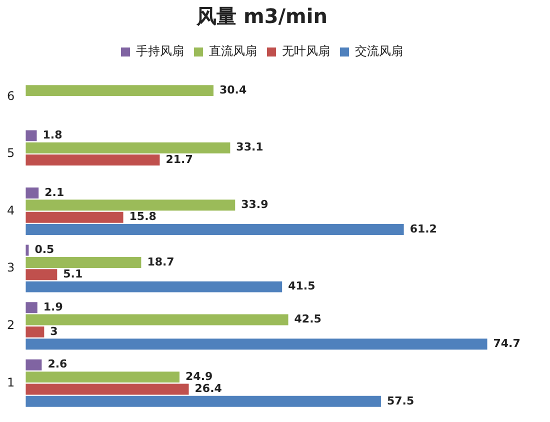 This screenshot has width=550, height=422. Describe the element at coordinates (400, 401) in the screenshot. I see `data-label: 57.5` at that location.